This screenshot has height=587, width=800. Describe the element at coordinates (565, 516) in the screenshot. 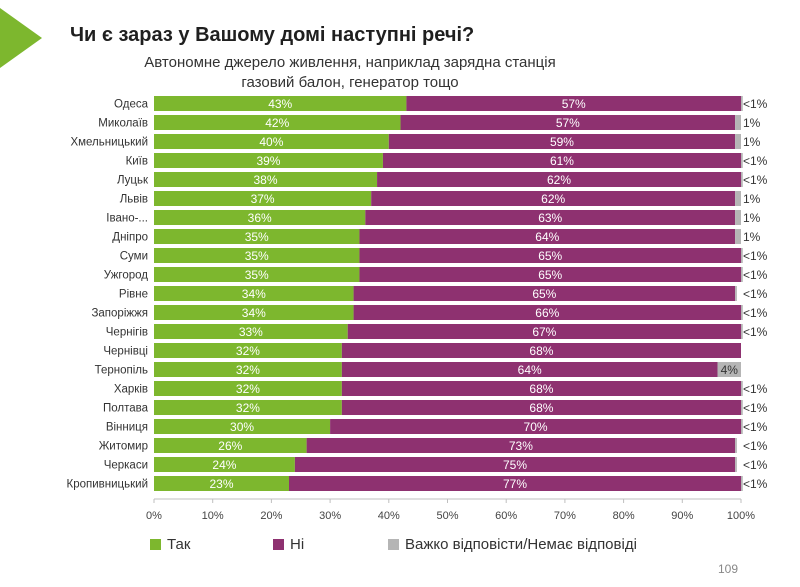

I see `x-tick-label: 70%` at that location.